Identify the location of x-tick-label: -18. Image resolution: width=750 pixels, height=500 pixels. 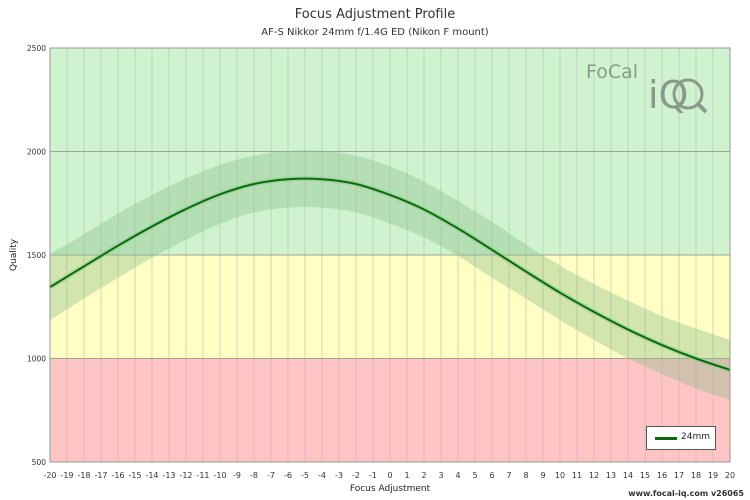
(83, 475).